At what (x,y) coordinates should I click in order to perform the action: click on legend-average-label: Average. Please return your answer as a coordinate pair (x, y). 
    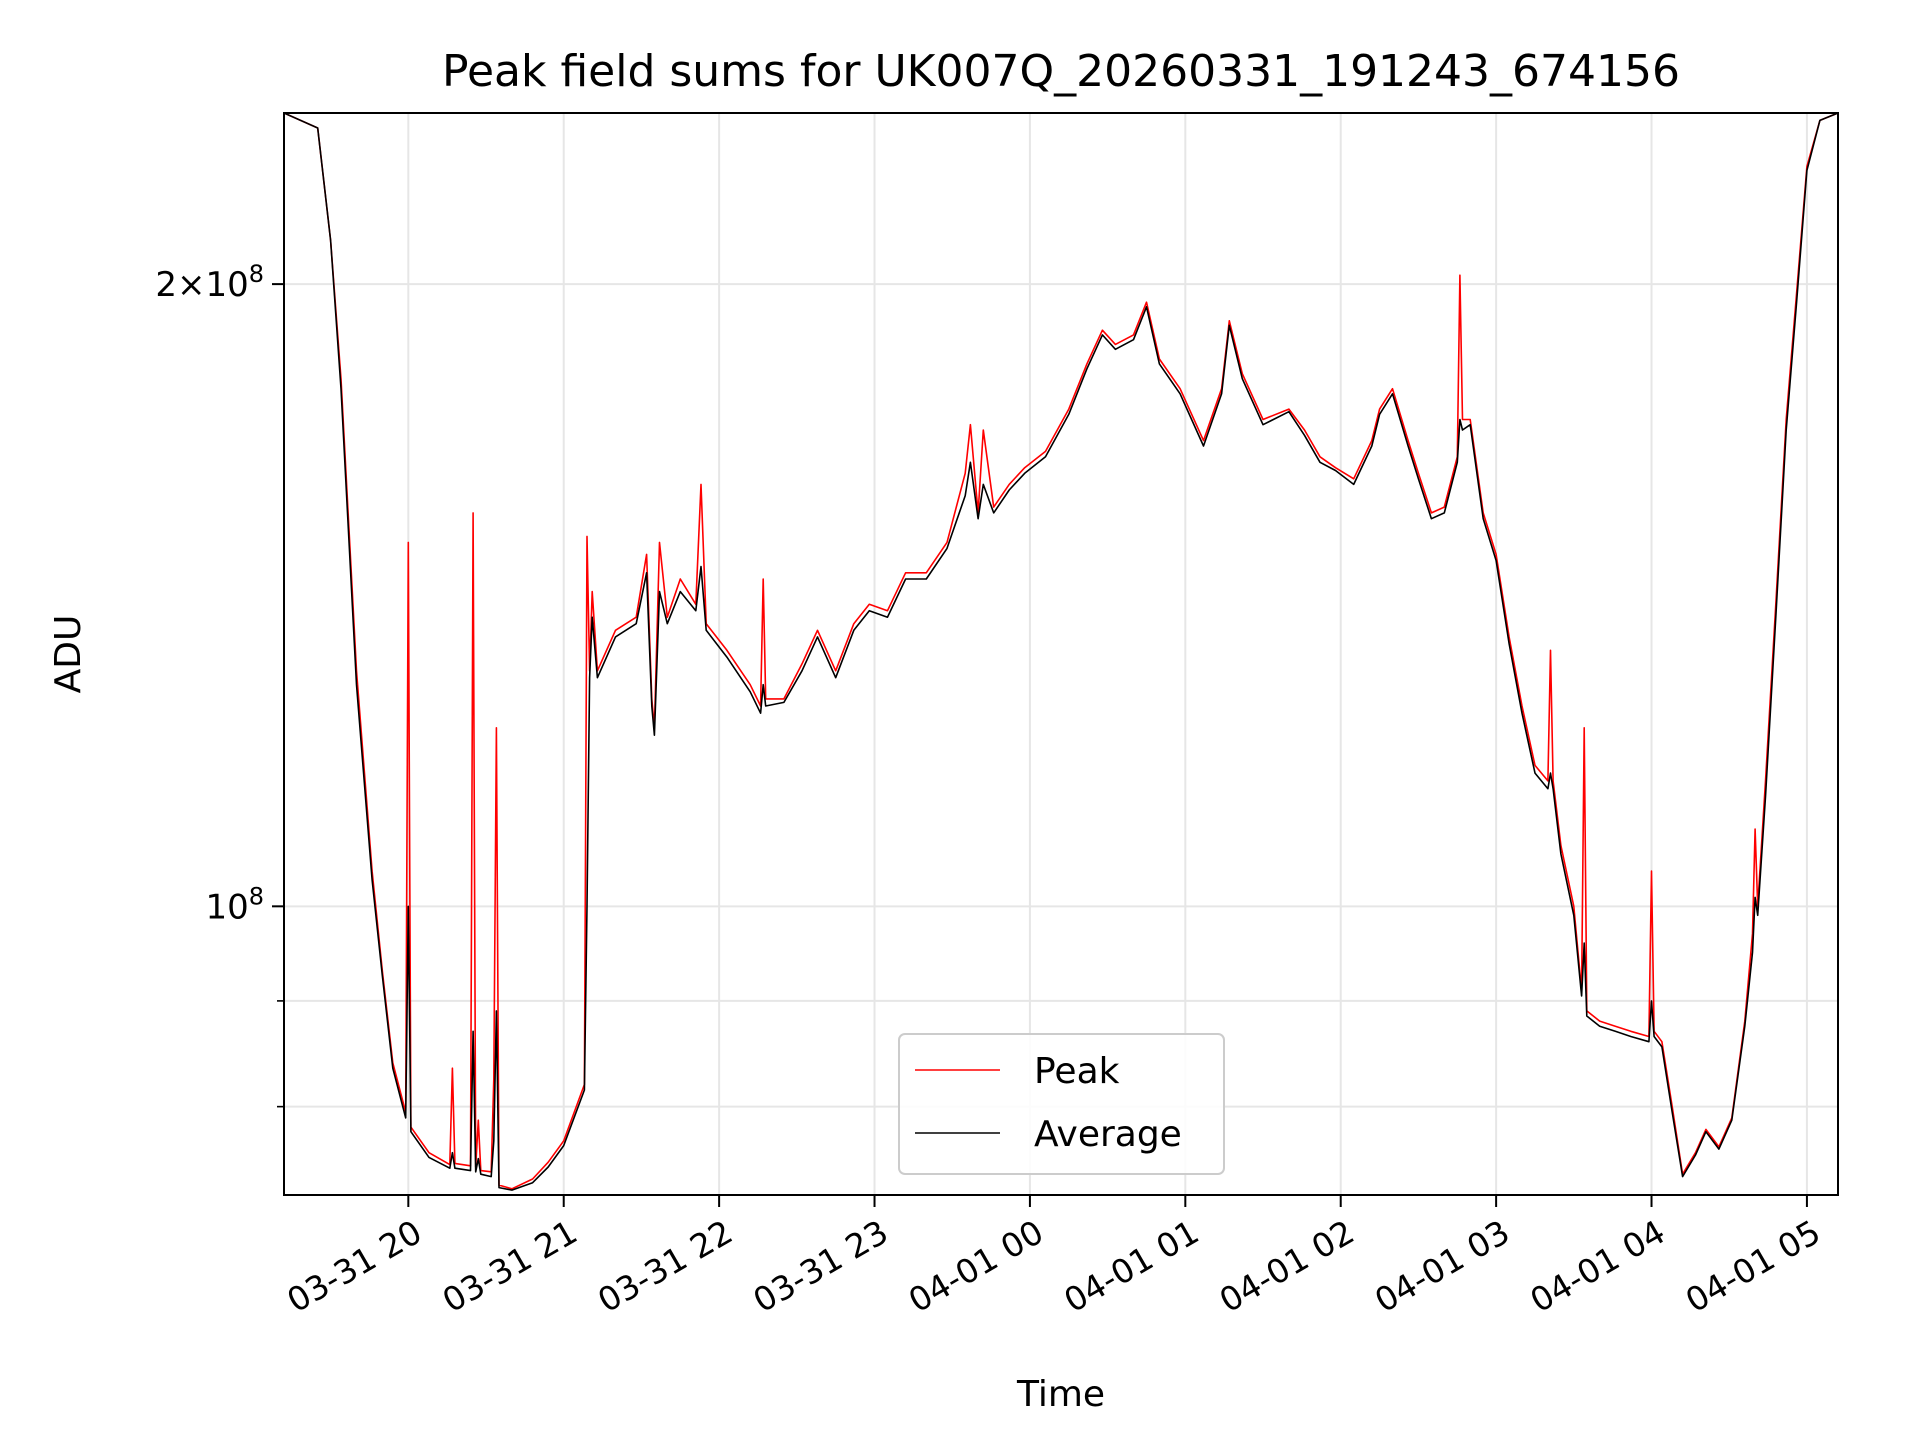
    Looking at the image, I should click on (1108, 1134).